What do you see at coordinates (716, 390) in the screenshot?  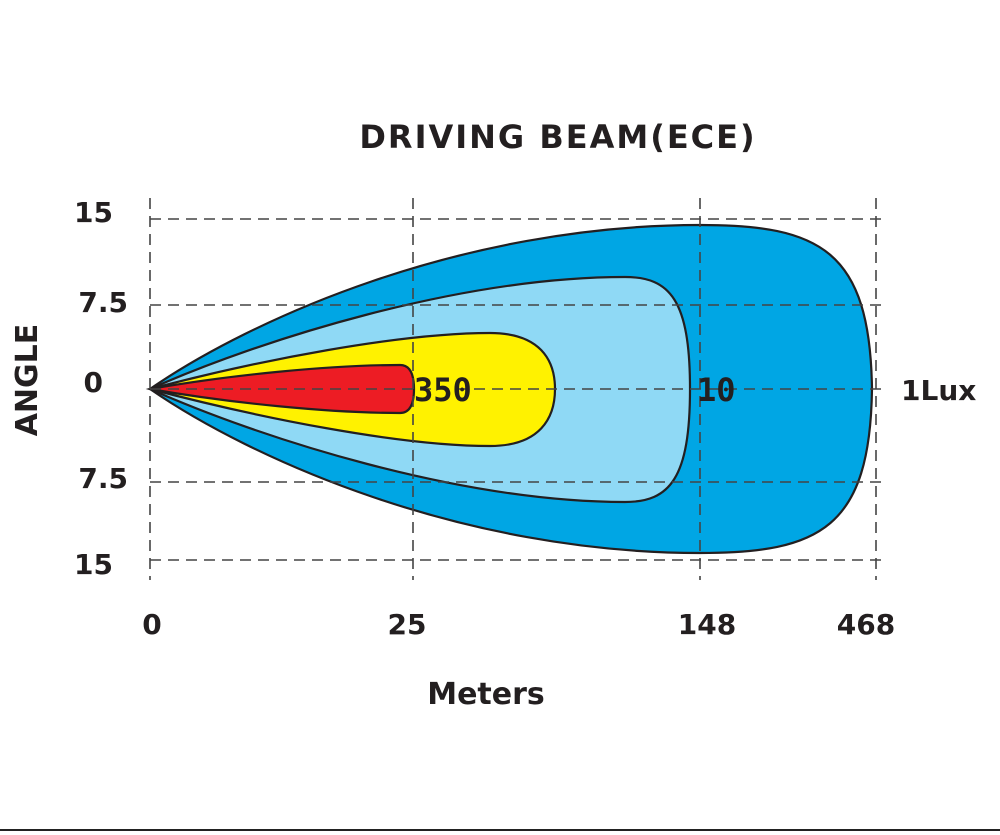 I see `contour-label-10: 10` at bounding box center [716, 390].